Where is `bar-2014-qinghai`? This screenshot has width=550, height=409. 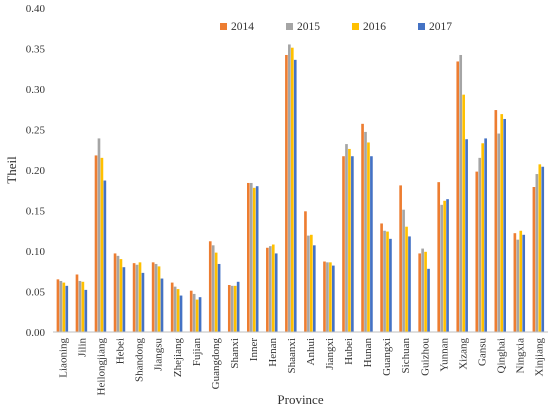
bar-2014-qinghai is located at coordinates (496, 221).